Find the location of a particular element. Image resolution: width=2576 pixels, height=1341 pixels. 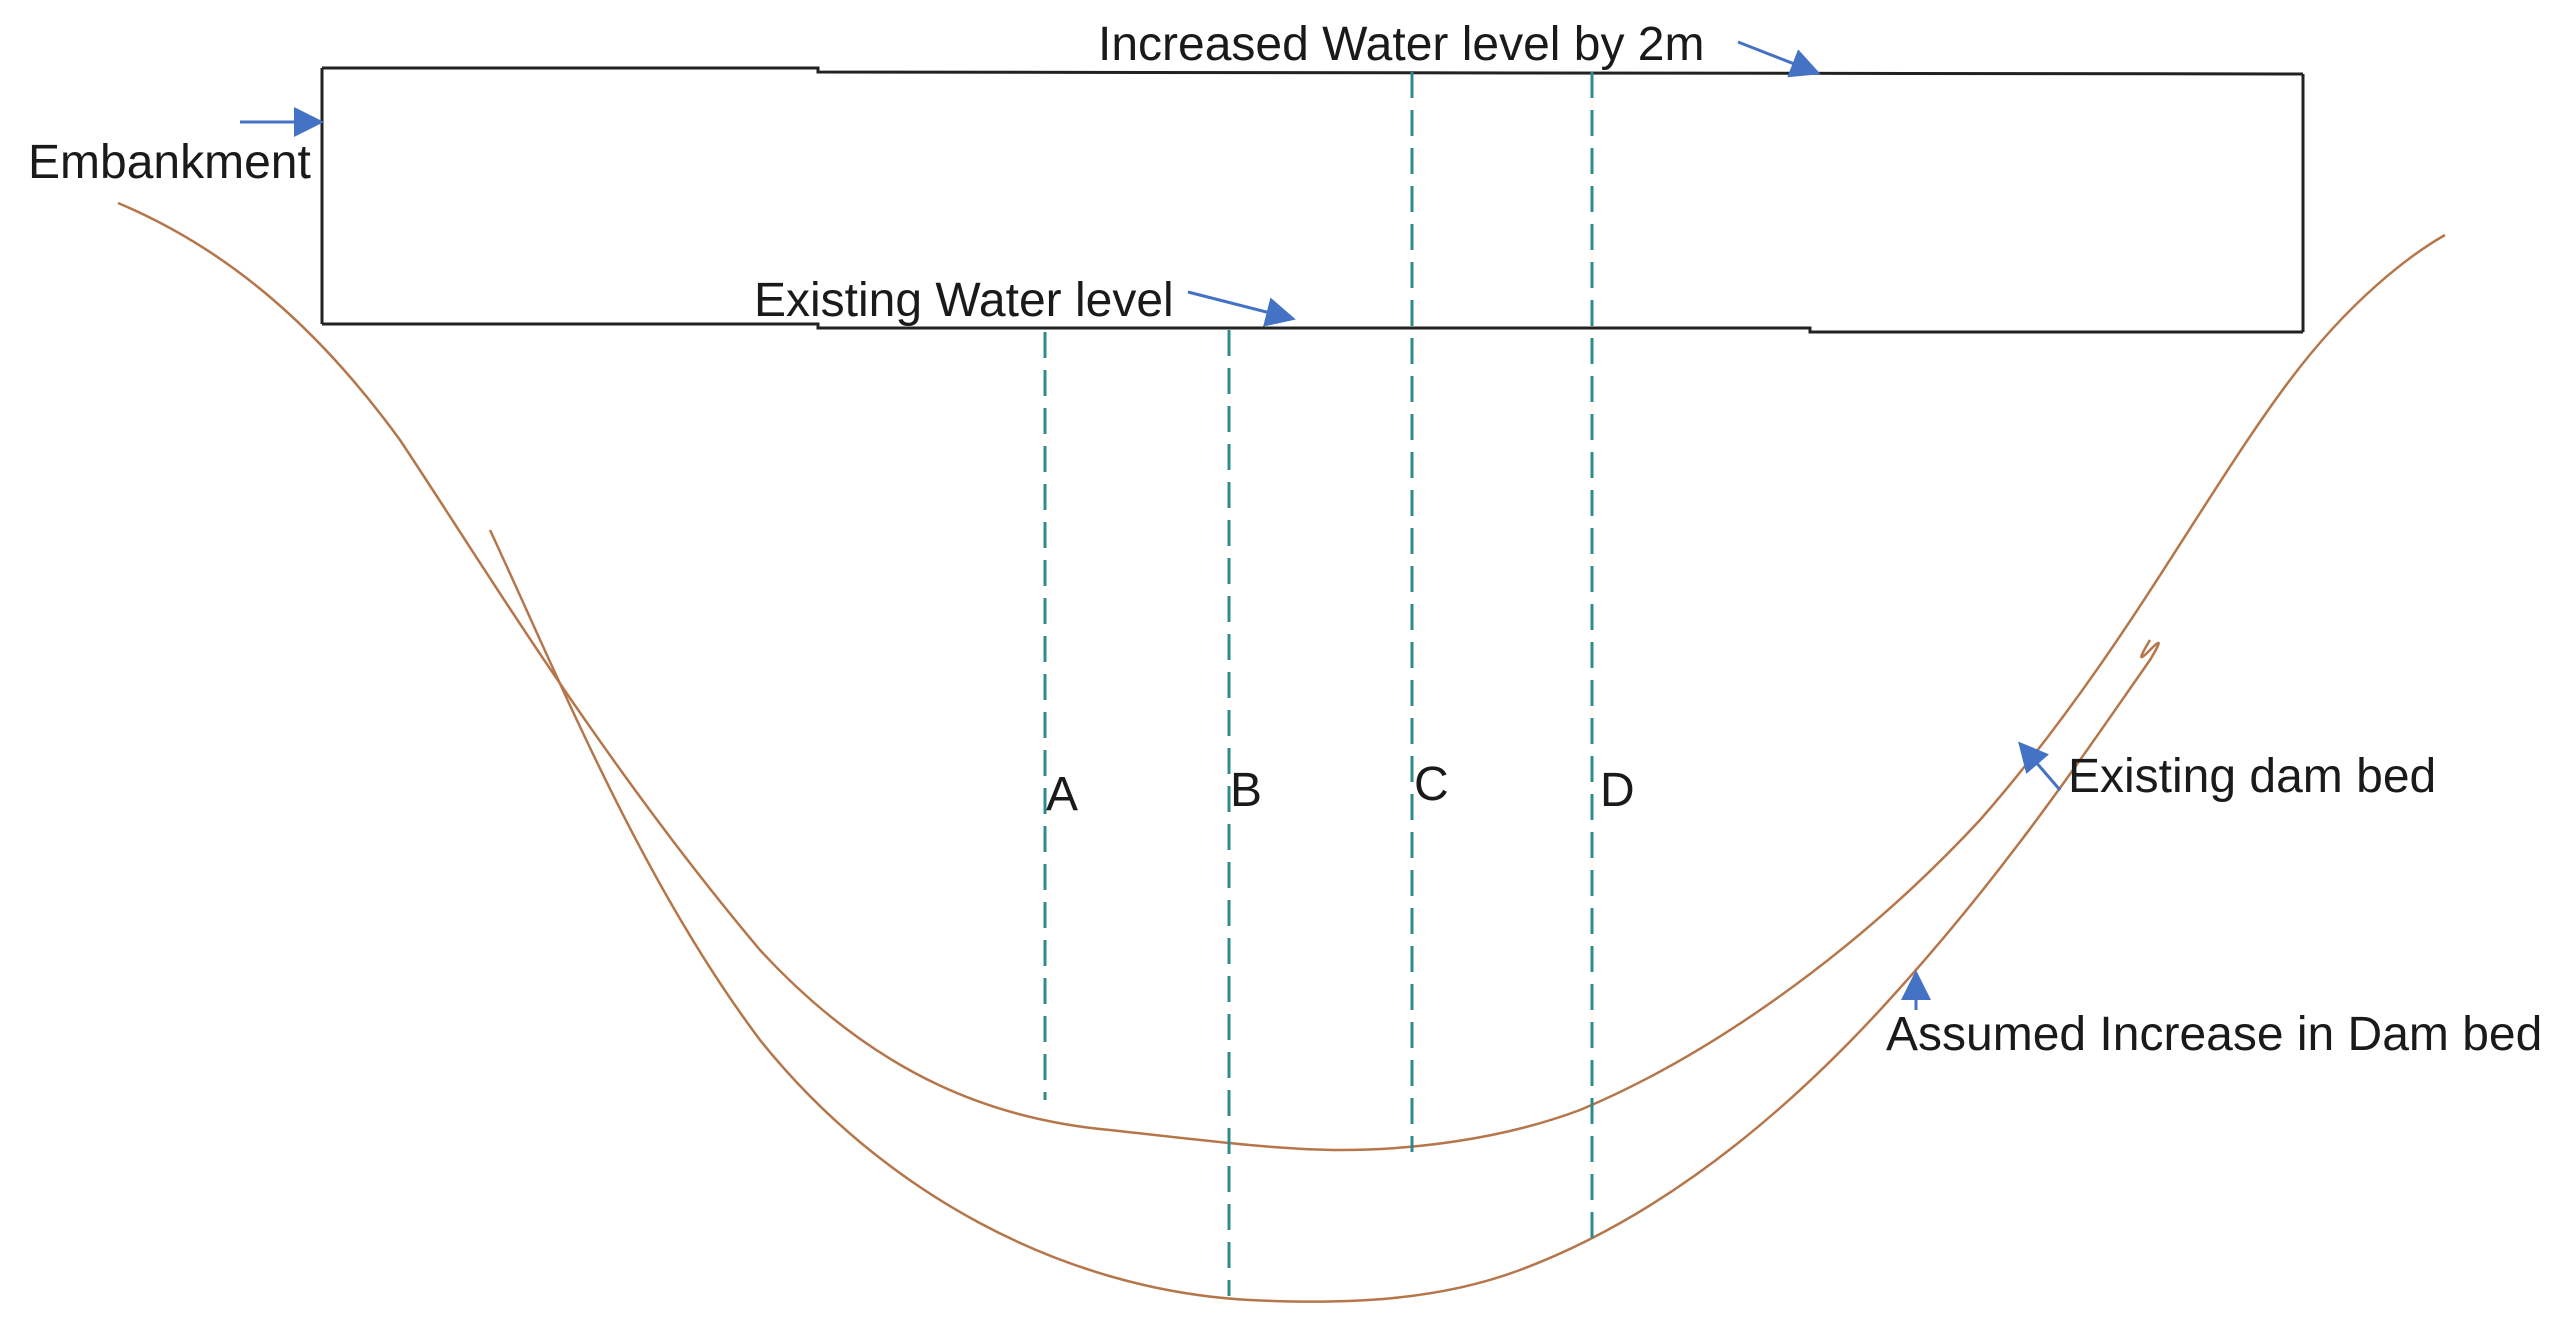

assumed-increase-label: Assumed Increase in Dam bed is located at coordinates (2214, 1034).